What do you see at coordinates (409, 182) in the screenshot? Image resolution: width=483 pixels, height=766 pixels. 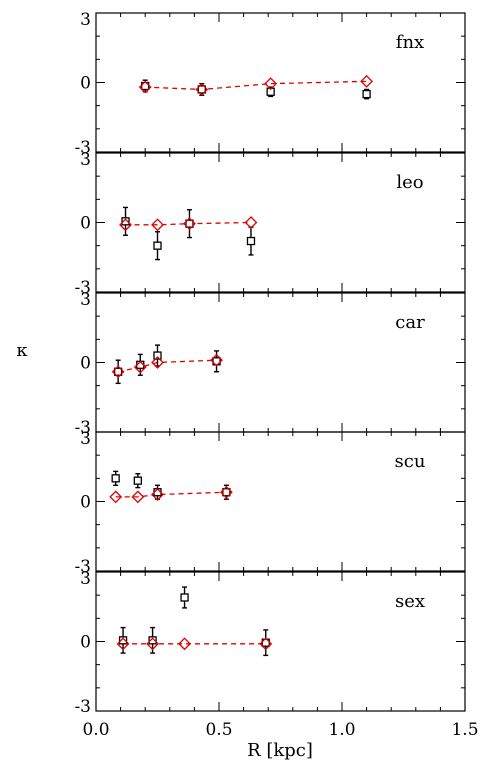 I see `panel-label: leo` at bounding box center [409, 182].